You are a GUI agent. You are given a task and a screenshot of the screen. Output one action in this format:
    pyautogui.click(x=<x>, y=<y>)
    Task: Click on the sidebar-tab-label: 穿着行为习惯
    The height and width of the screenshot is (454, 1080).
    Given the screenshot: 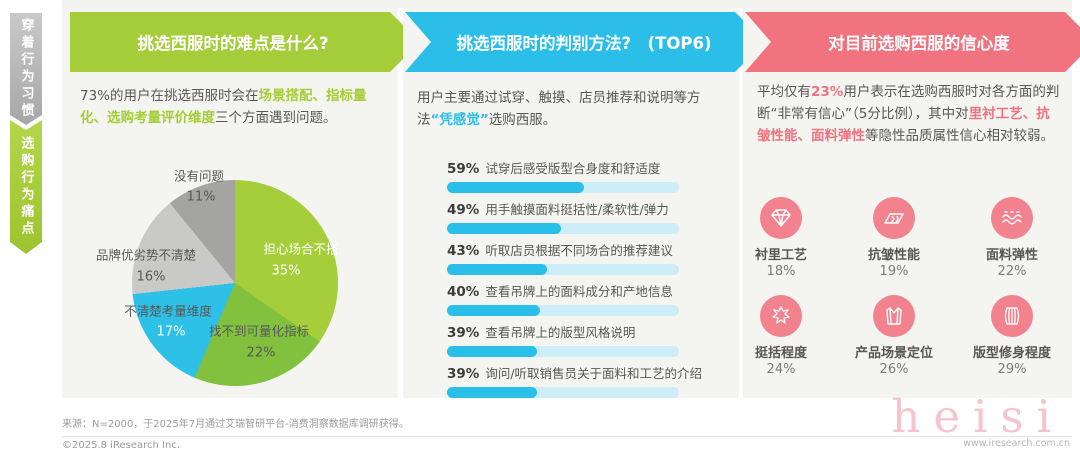 What is the action you would take?
    pyautogui.click(x=26, y=69)
    